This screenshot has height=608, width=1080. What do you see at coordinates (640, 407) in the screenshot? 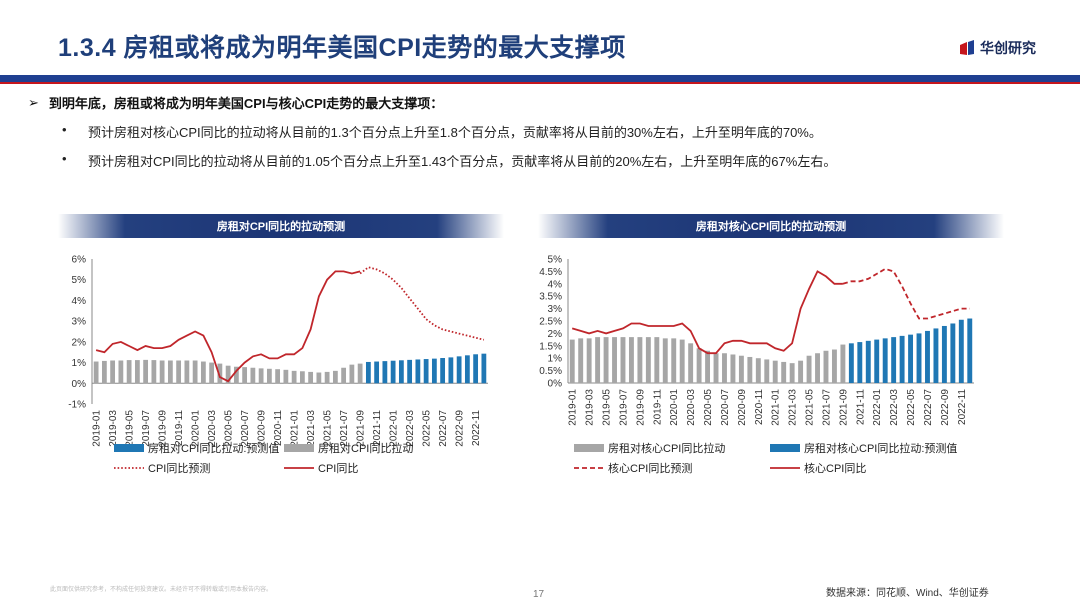
I see `x-tick-label: 2019-09` at bounding box center [640, 407].